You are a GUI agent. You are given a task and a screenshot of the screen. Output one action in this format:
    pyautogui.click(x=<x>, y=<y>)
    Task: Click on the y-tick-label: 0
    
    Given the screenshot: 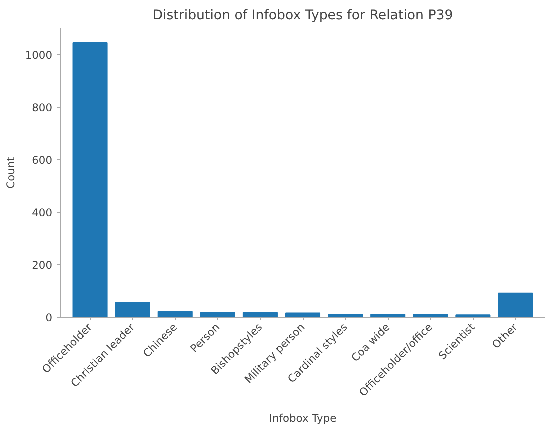 What is the action you would take?
    pyautogui.click(x=49, y=318)
    